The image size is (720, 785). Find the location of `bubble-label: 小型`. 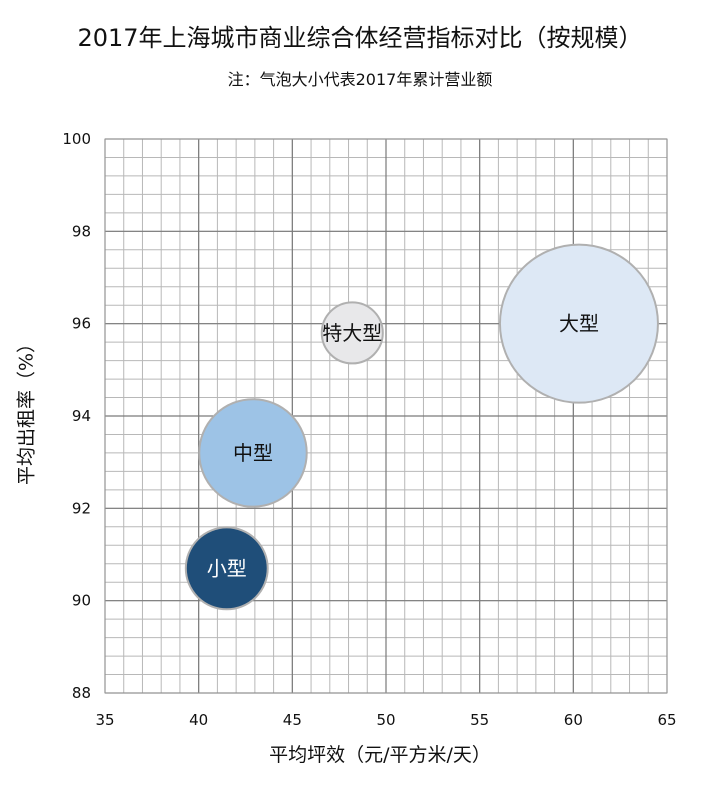

bubble-label: 小型 is located at coordinates (227, 568).